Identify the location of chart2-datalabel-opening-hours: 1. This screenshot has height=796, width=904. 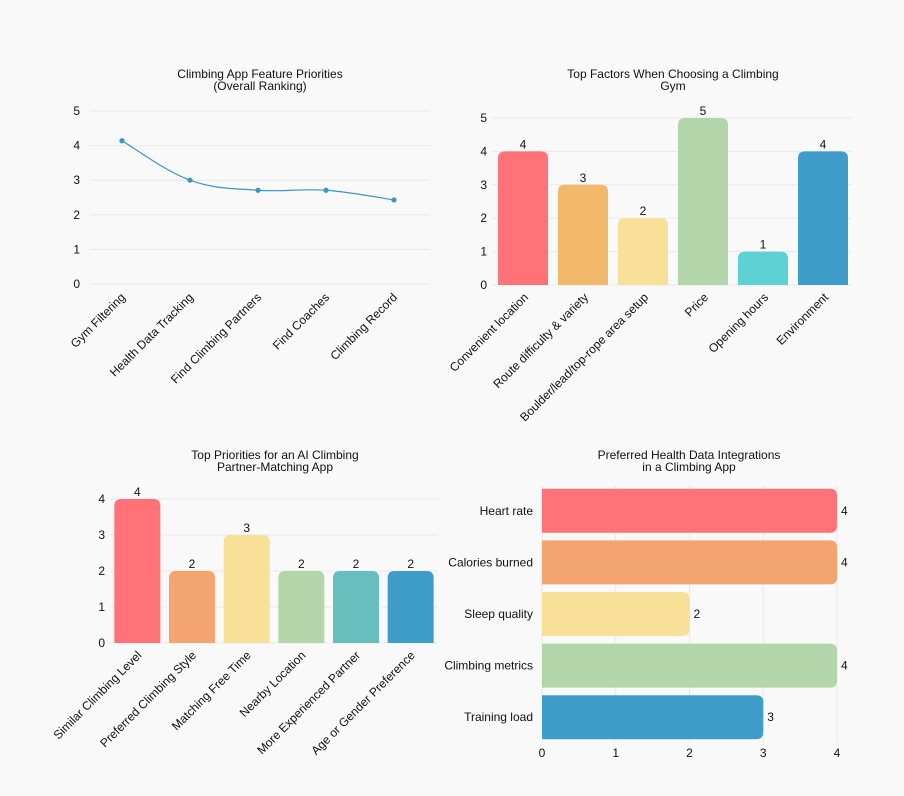
(763, 245).